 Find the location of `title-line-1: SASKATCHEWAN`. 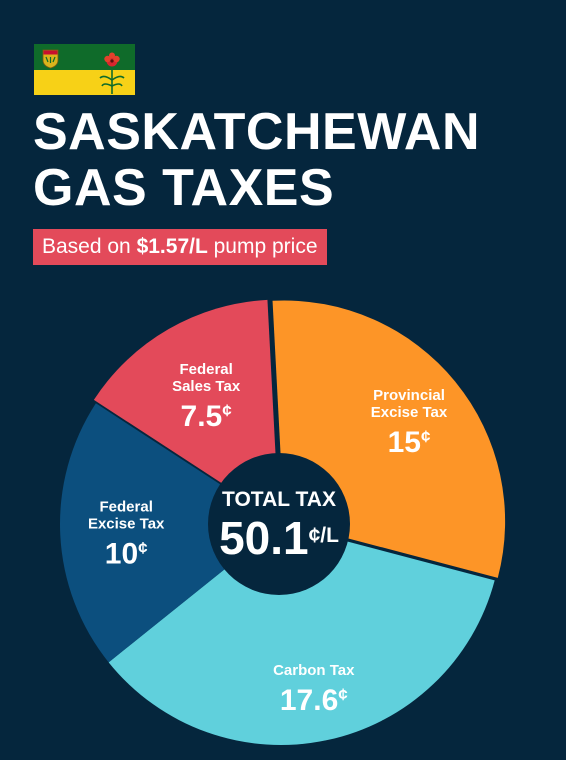

title-line-1: SASKATCHEWAN is located at coordinates (257, 132).